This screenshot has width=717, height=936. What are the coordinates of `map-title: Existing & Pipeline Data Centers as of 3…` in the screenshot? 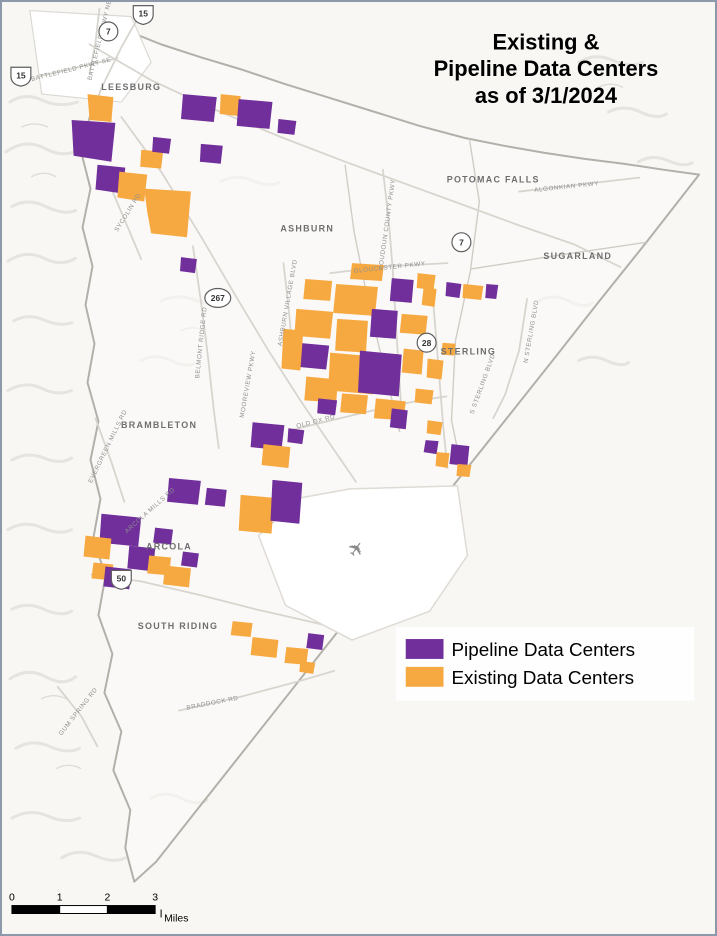 It's located at (546, 68).